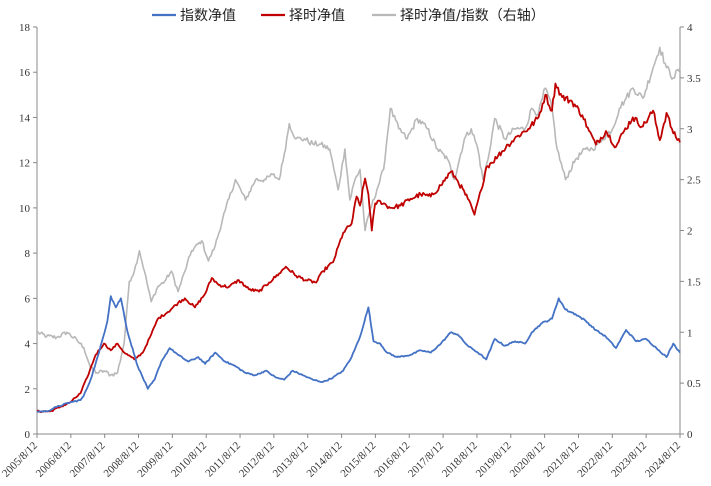 The height and width of the screenshot is (486, 711). What do you see at coordinates (317, 16) in the screenshot?
I see `legend-label-1: 择时净值` at bounding box center [317, 16].